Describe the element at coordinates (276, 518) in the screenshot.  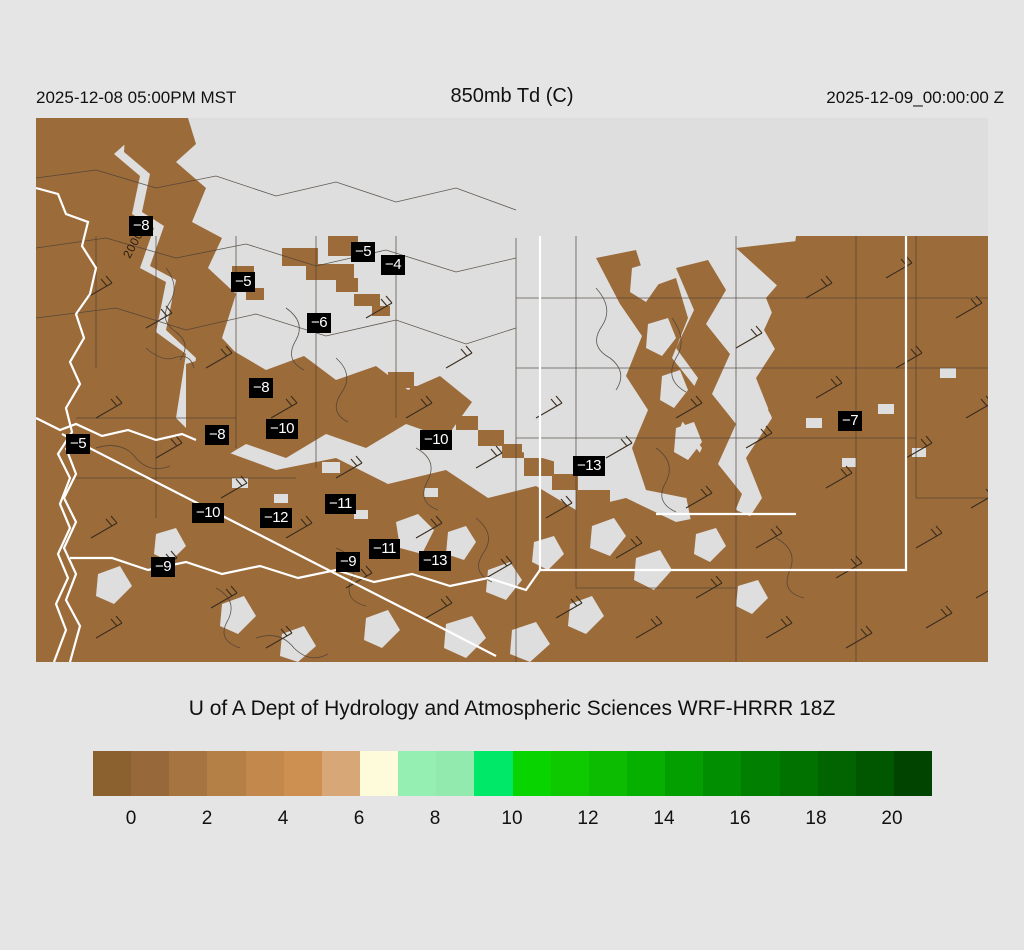
I see `station-label: −12` at that location.